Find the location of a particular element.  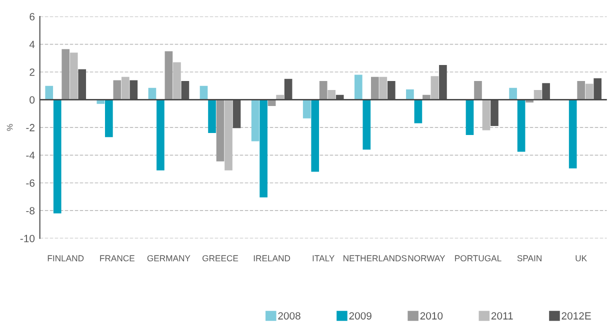

y-tick-label: -2 is located at coordinates (30, 128).